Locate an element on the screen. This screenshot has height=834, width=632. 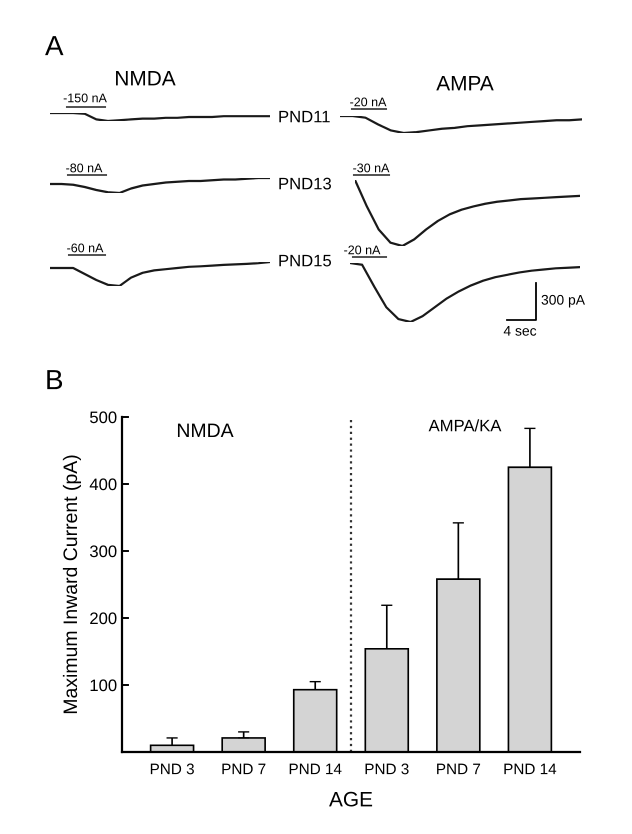
text: PND13 is located at coordinates (305, 184).